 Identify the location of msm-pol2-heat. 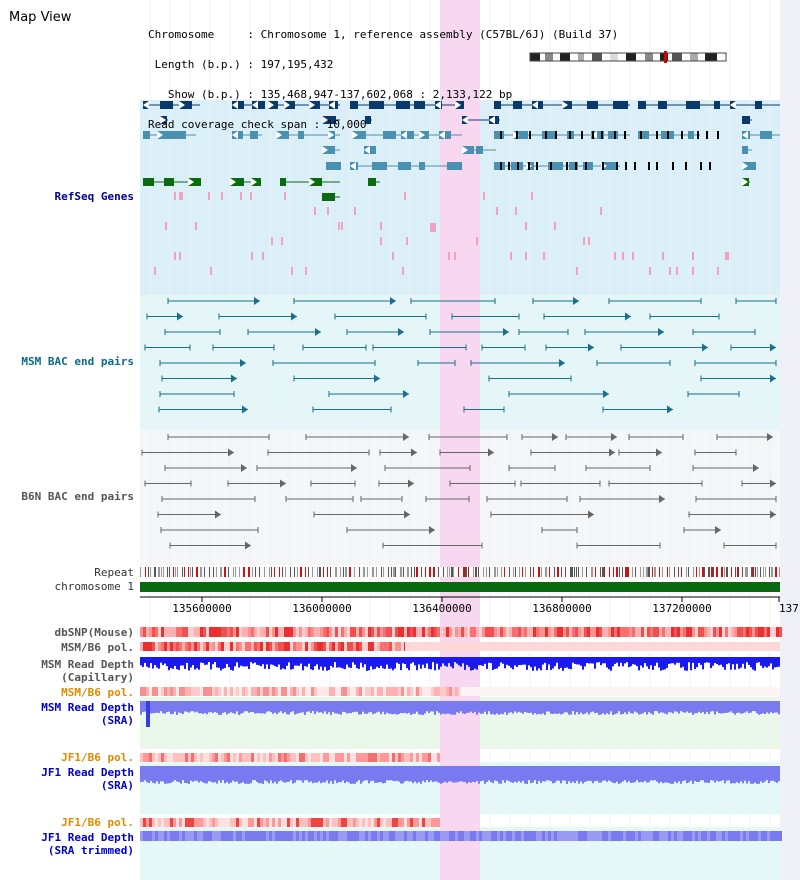
(456, 691).